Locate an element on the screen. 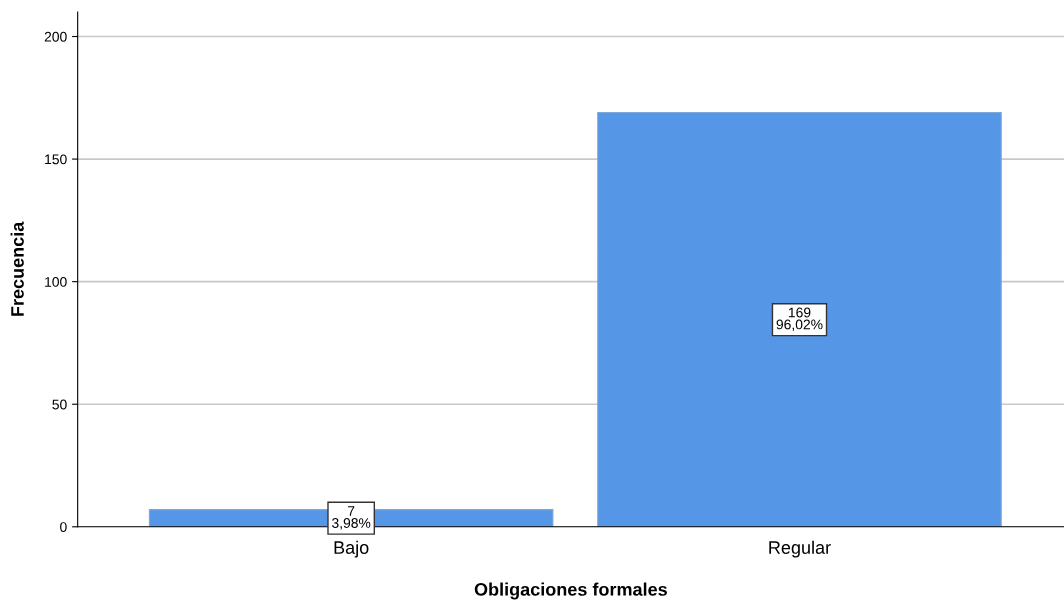 This screenshot has height=600, width=1064. x-tick-label: Bajo is located at coordinates (351, 549).